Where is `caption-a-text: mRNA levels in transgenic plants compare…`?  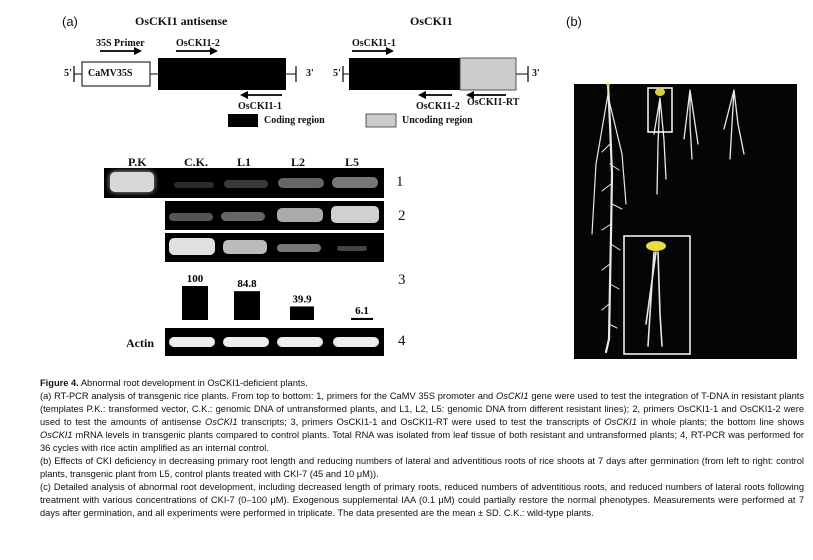 caption-a-text: mRNA levels in transgenic plants compare… is located at coordinates (422, 441).